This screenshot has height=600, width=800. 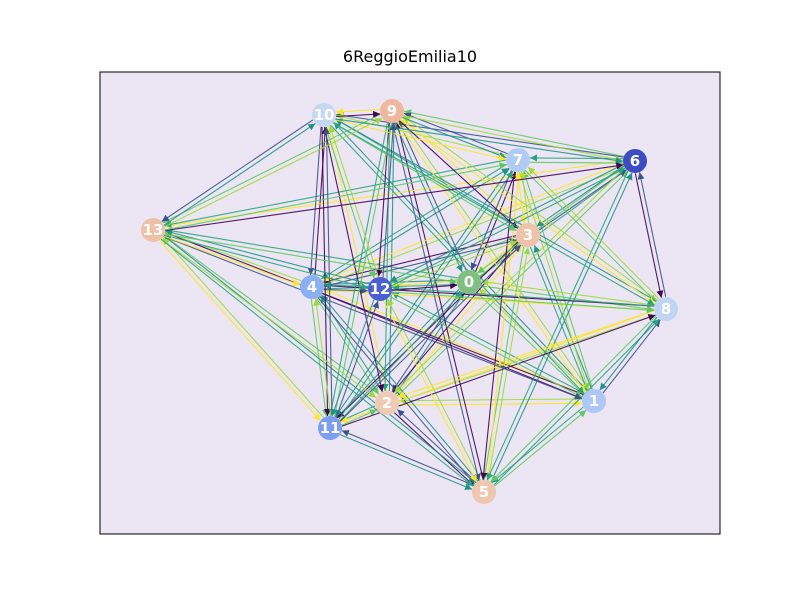 I want to click on node-label-13: 13, so click(x=153, y=230).